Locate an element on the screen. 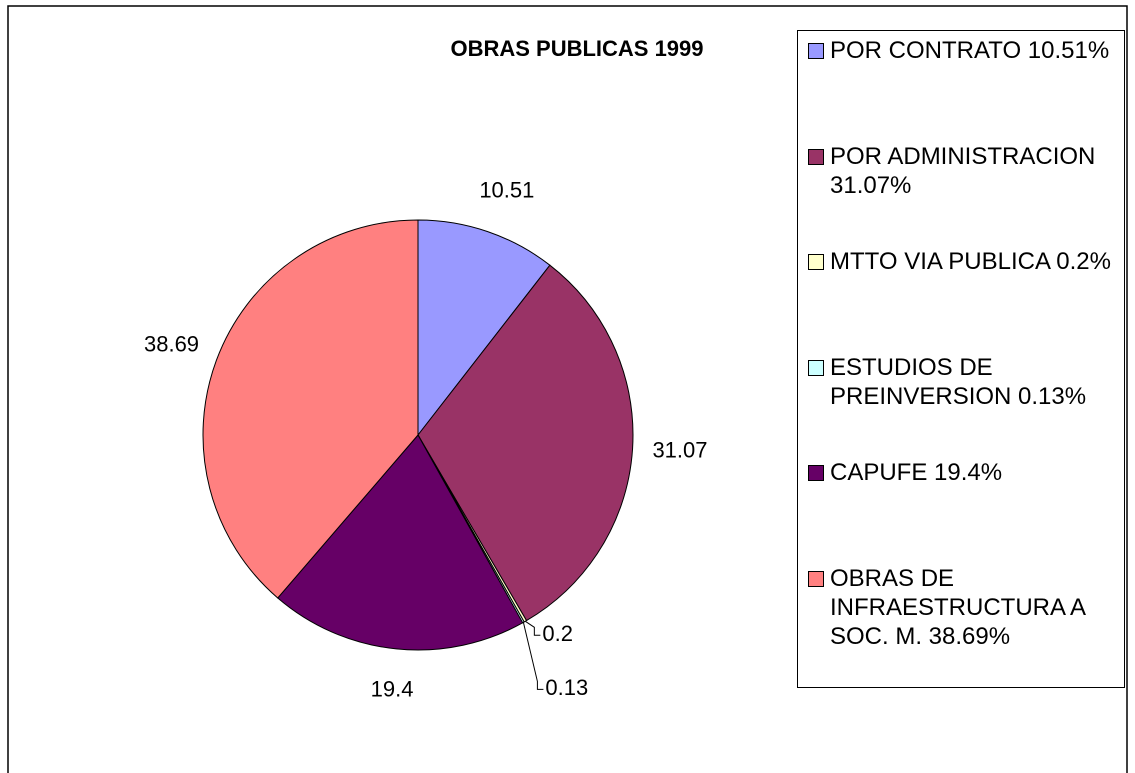 The height and width of the screenshot is (773, 1135). legend-label: MTTO VIA PUBLICA 0.2% is located at coordinates (970, 261).